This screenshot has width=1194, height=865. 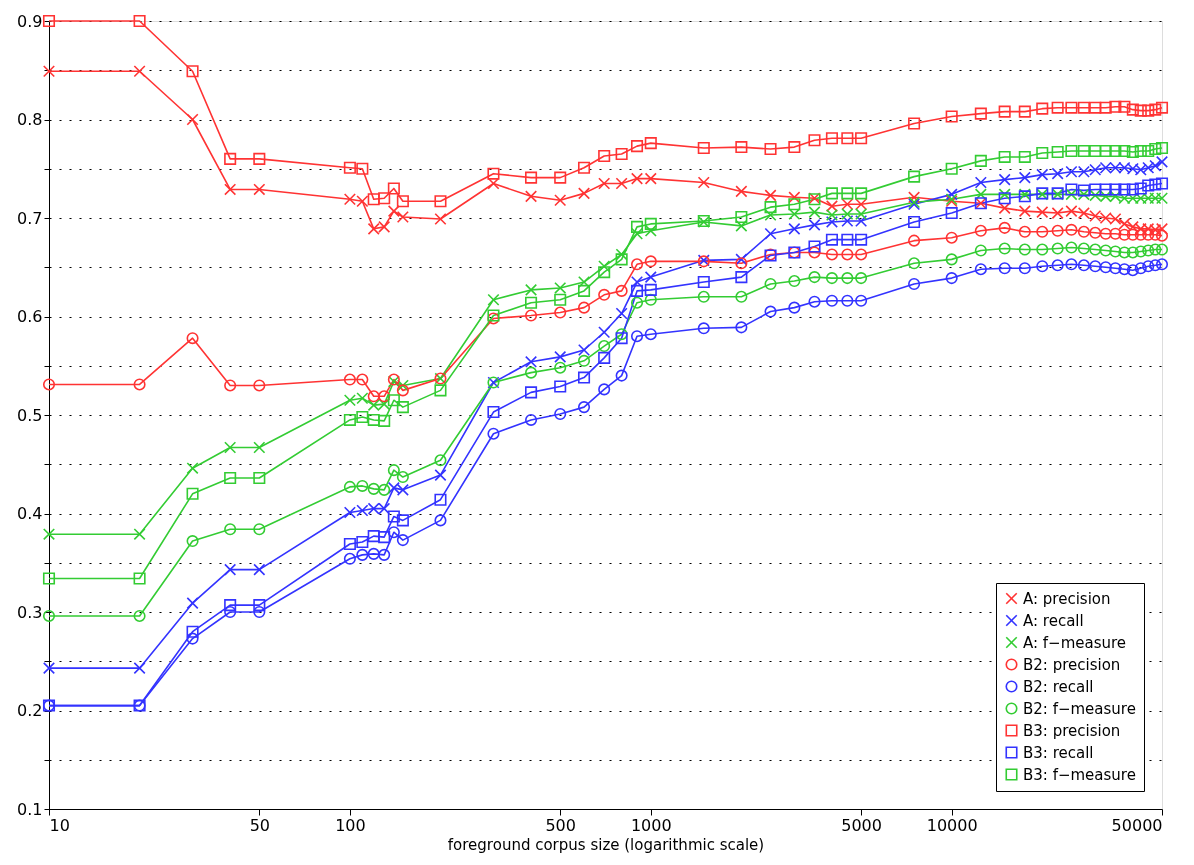 What do you see at coordinates (30, 612) in the screenshot?
I see `y-tick-label: 0.3` at bounding box center [30, 612].